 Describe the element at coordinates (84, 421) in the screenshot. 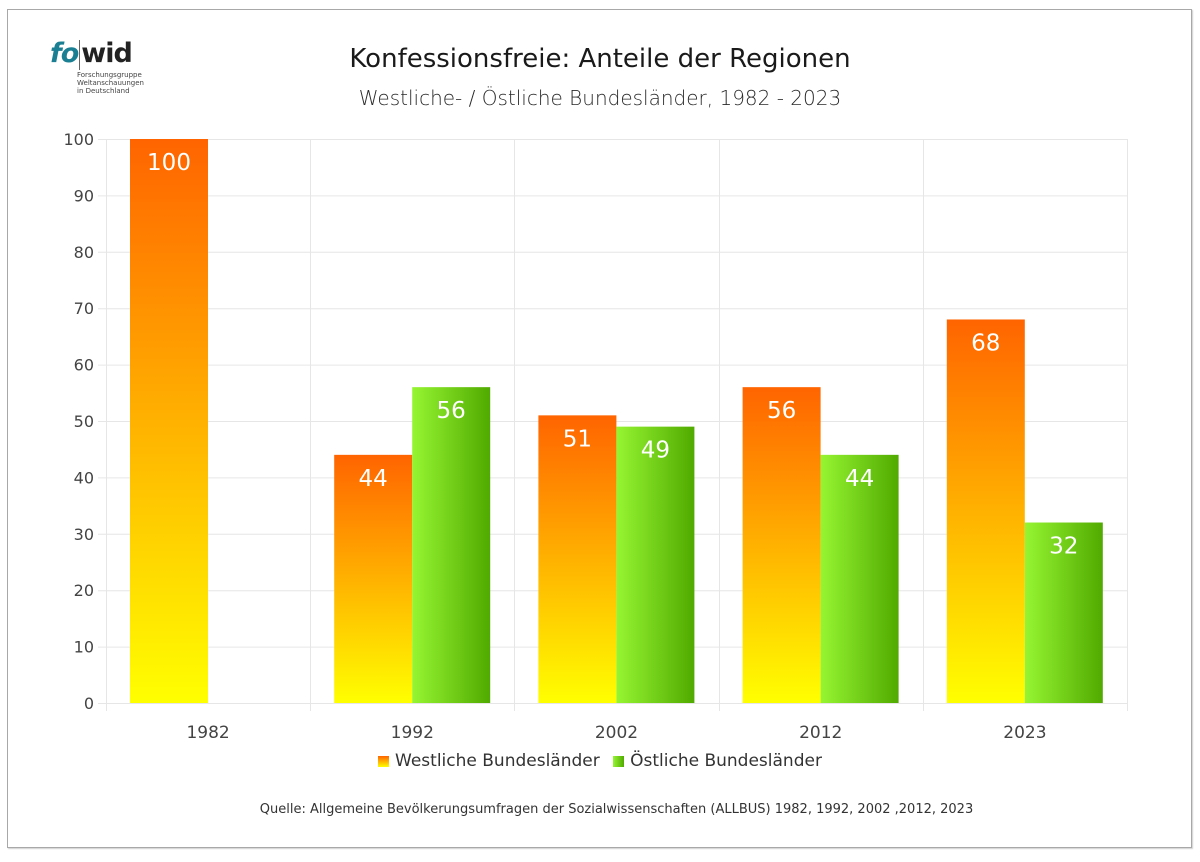

I see `y-tick-label: 50` at that location.